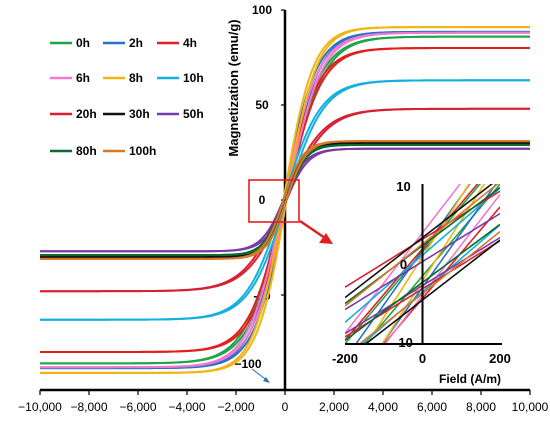  Describe the element at coordinates (285, 407) in the screenshot. I see `x-tick-label: 0` at that location.